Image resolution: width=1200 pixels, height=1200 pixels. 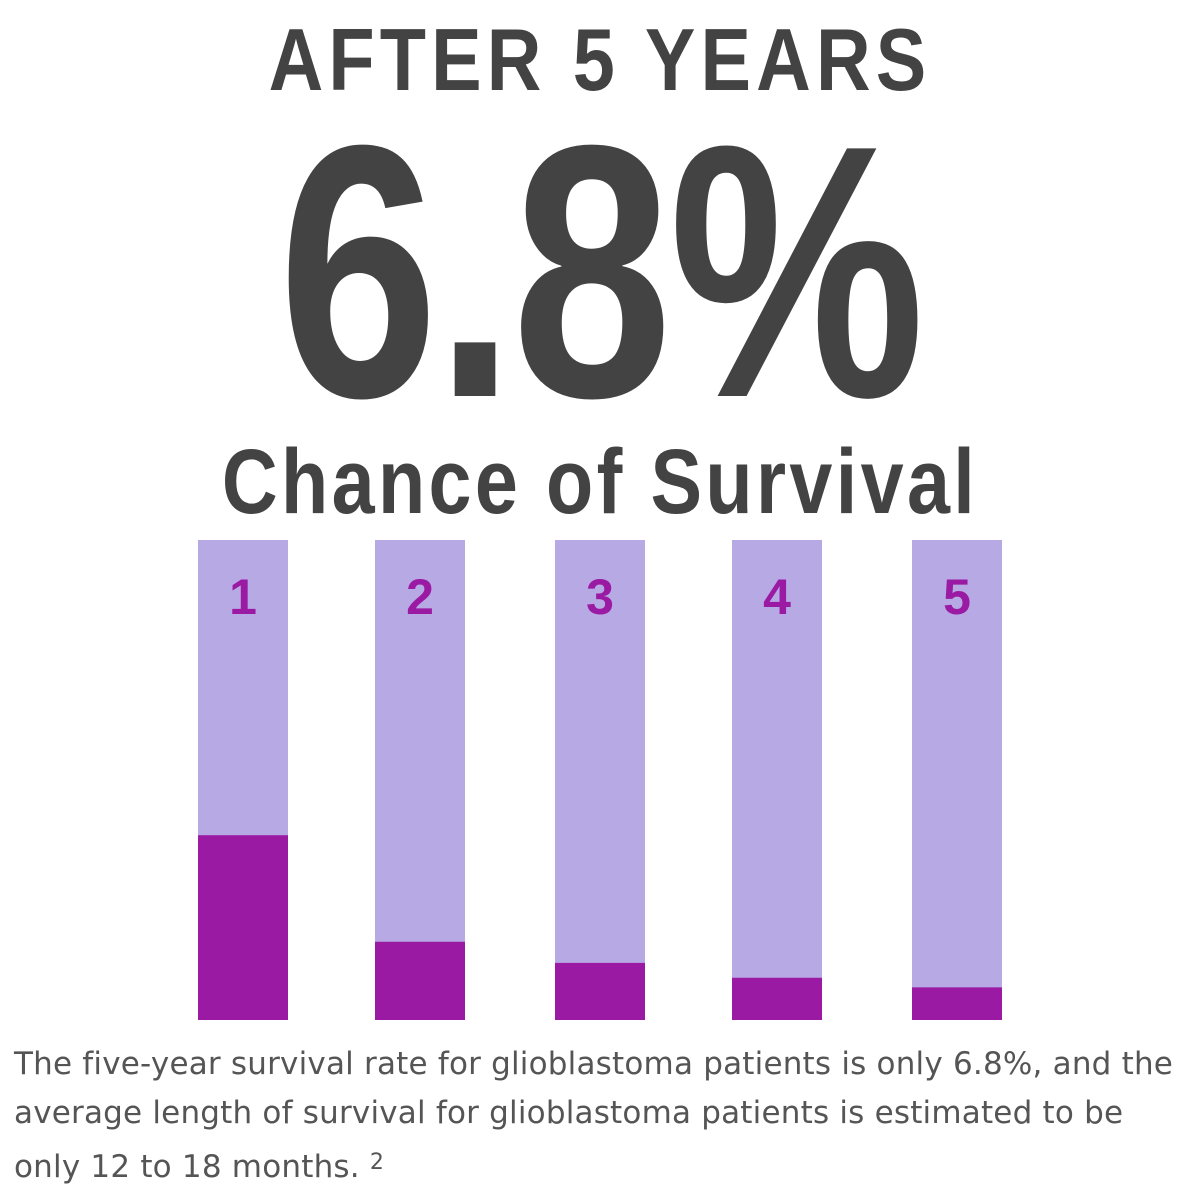 I want to click on caption-footnote: 2, so click(x=377, y=1162).